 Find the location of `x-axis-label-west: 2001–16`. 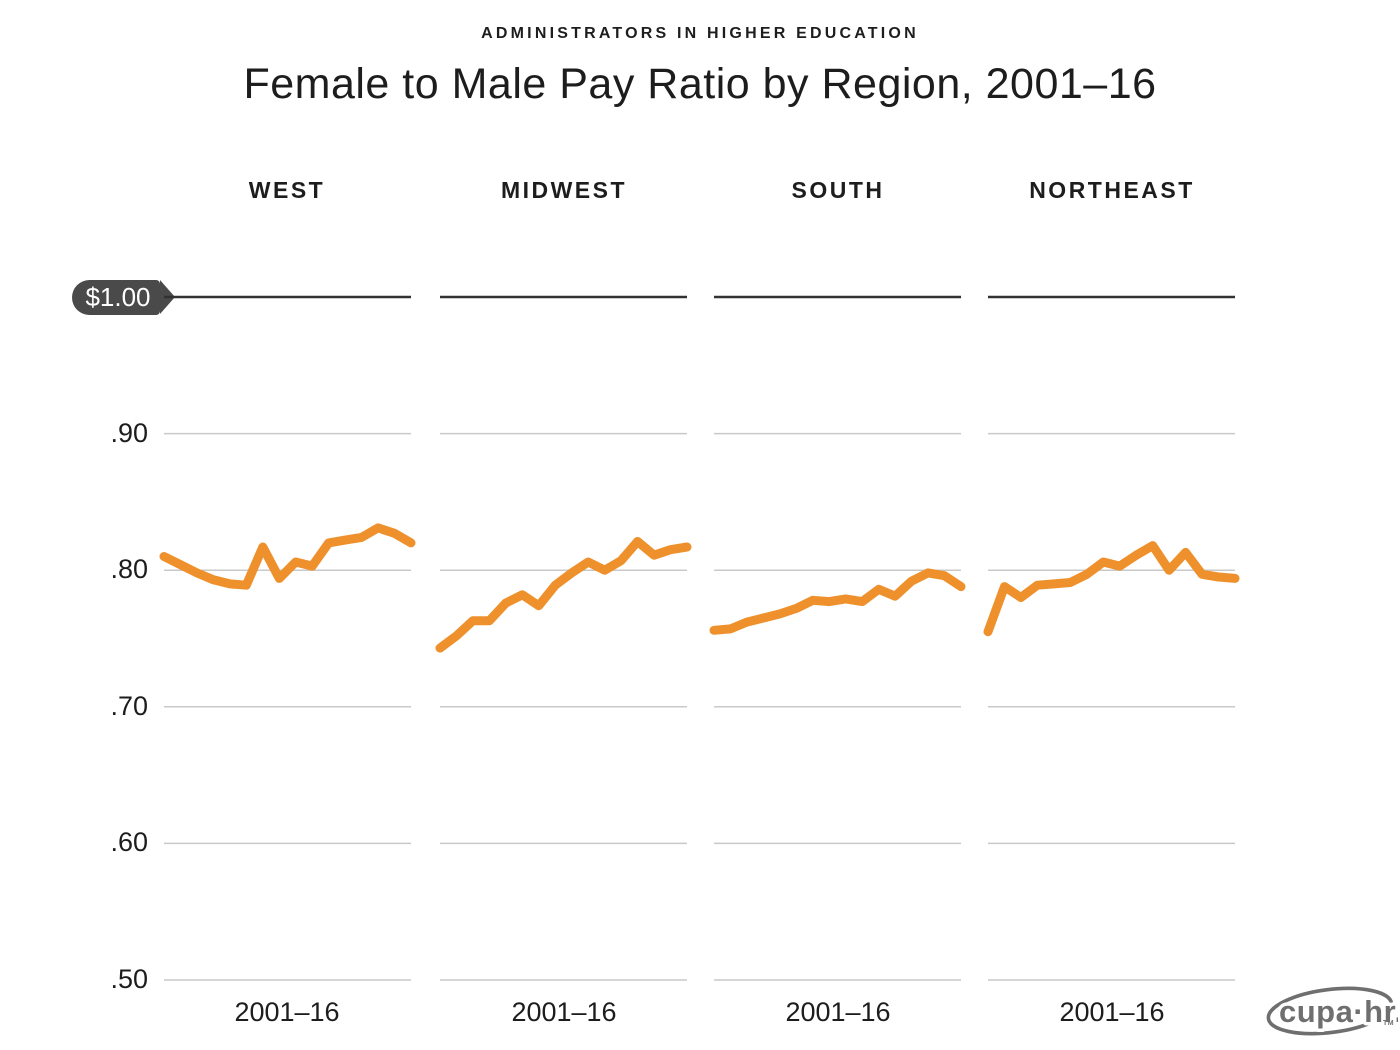

x-axis-label-west: 2001–16 is located at coordinates (287, 1012).